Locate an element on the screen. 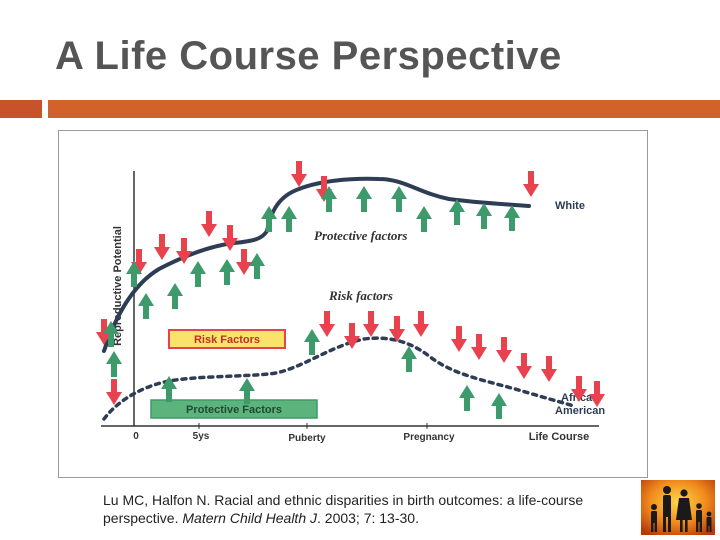 This screenshot has height=540, width=720. protective-factors-legend-label: Protective Factors is located at coordinates (234, 410).